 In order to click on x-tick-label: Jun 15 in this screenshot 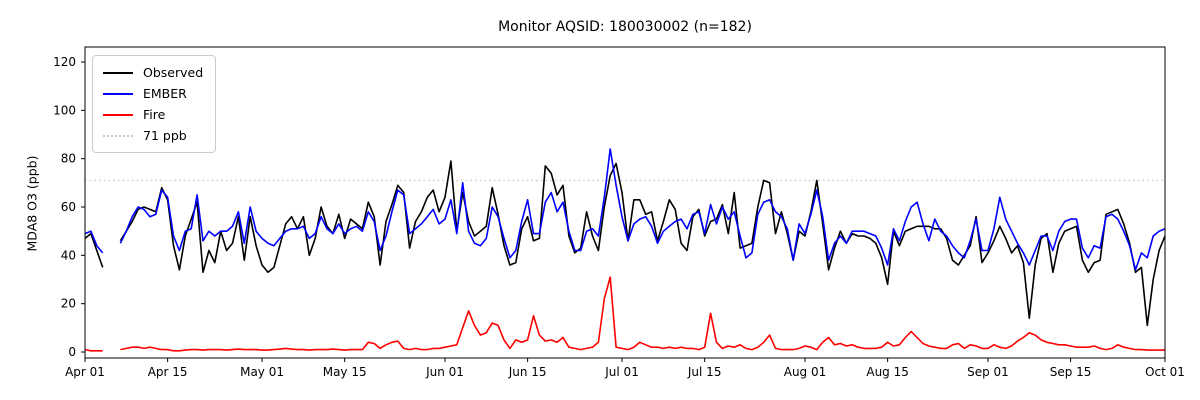, I will do `click(527, 372)`.